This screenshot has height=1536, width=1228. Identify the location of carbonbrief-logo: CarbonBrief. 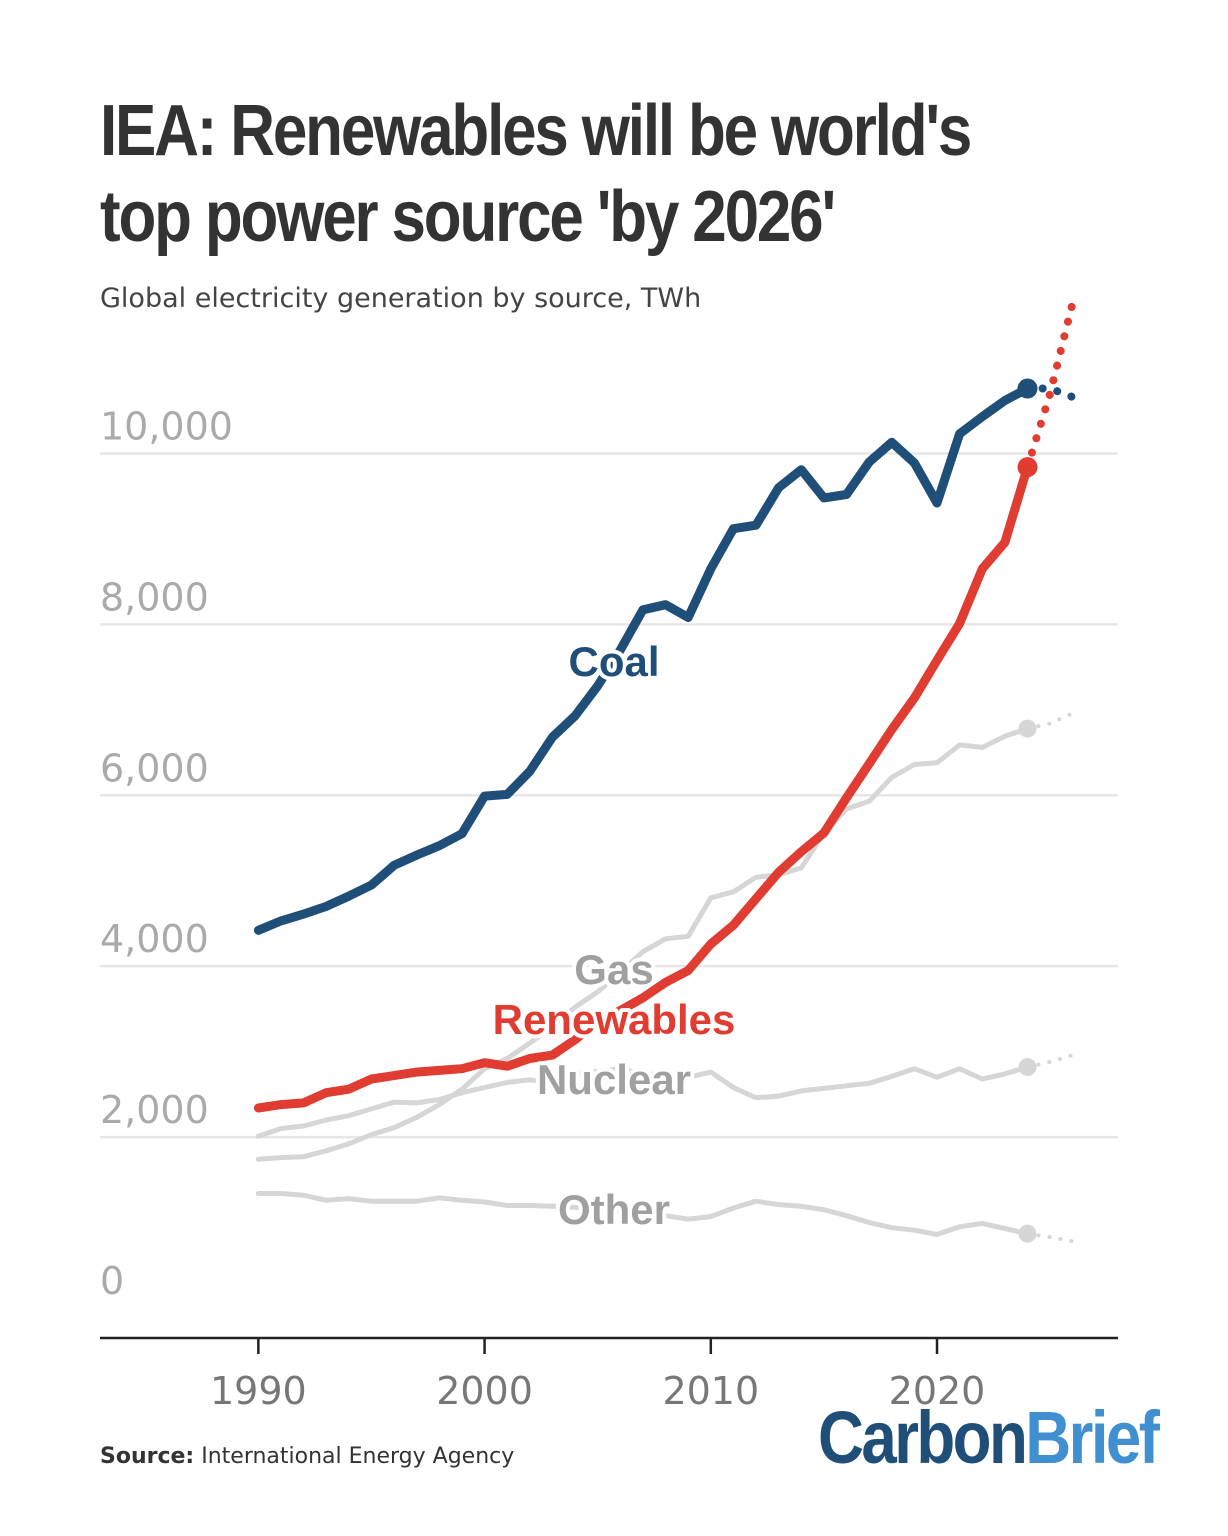
(989, 1438).